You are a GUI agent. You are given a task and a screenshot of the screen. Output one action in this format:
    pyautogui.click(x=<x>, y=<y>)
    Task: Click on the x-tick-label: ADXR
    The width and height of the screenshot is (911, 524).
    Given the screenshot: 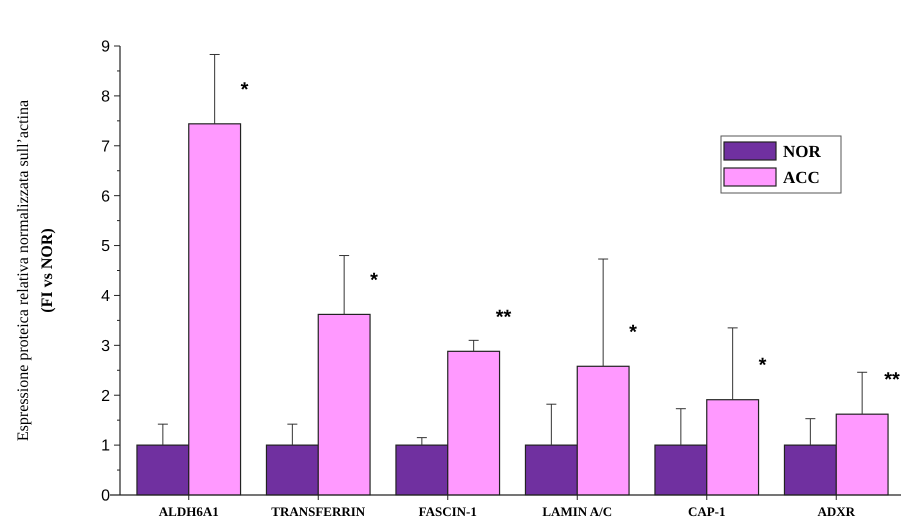 What is the action you would take?
    pyautogui.click(x=836, y=511)
    